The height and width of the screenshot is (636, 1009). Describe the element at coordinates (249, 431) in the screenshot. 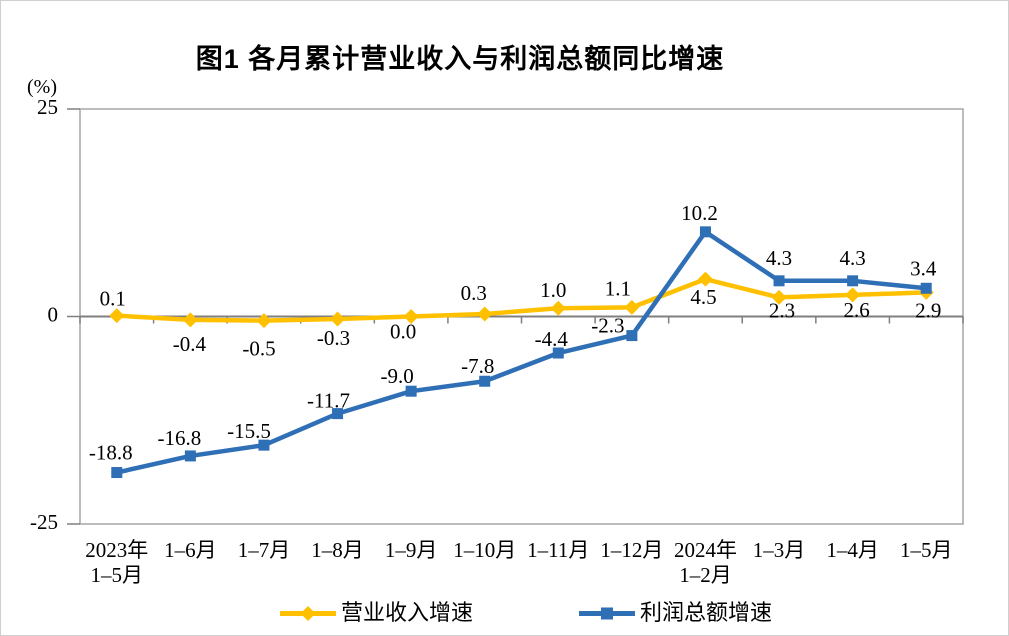

I see `profit-data-label: -15.5` at that location.